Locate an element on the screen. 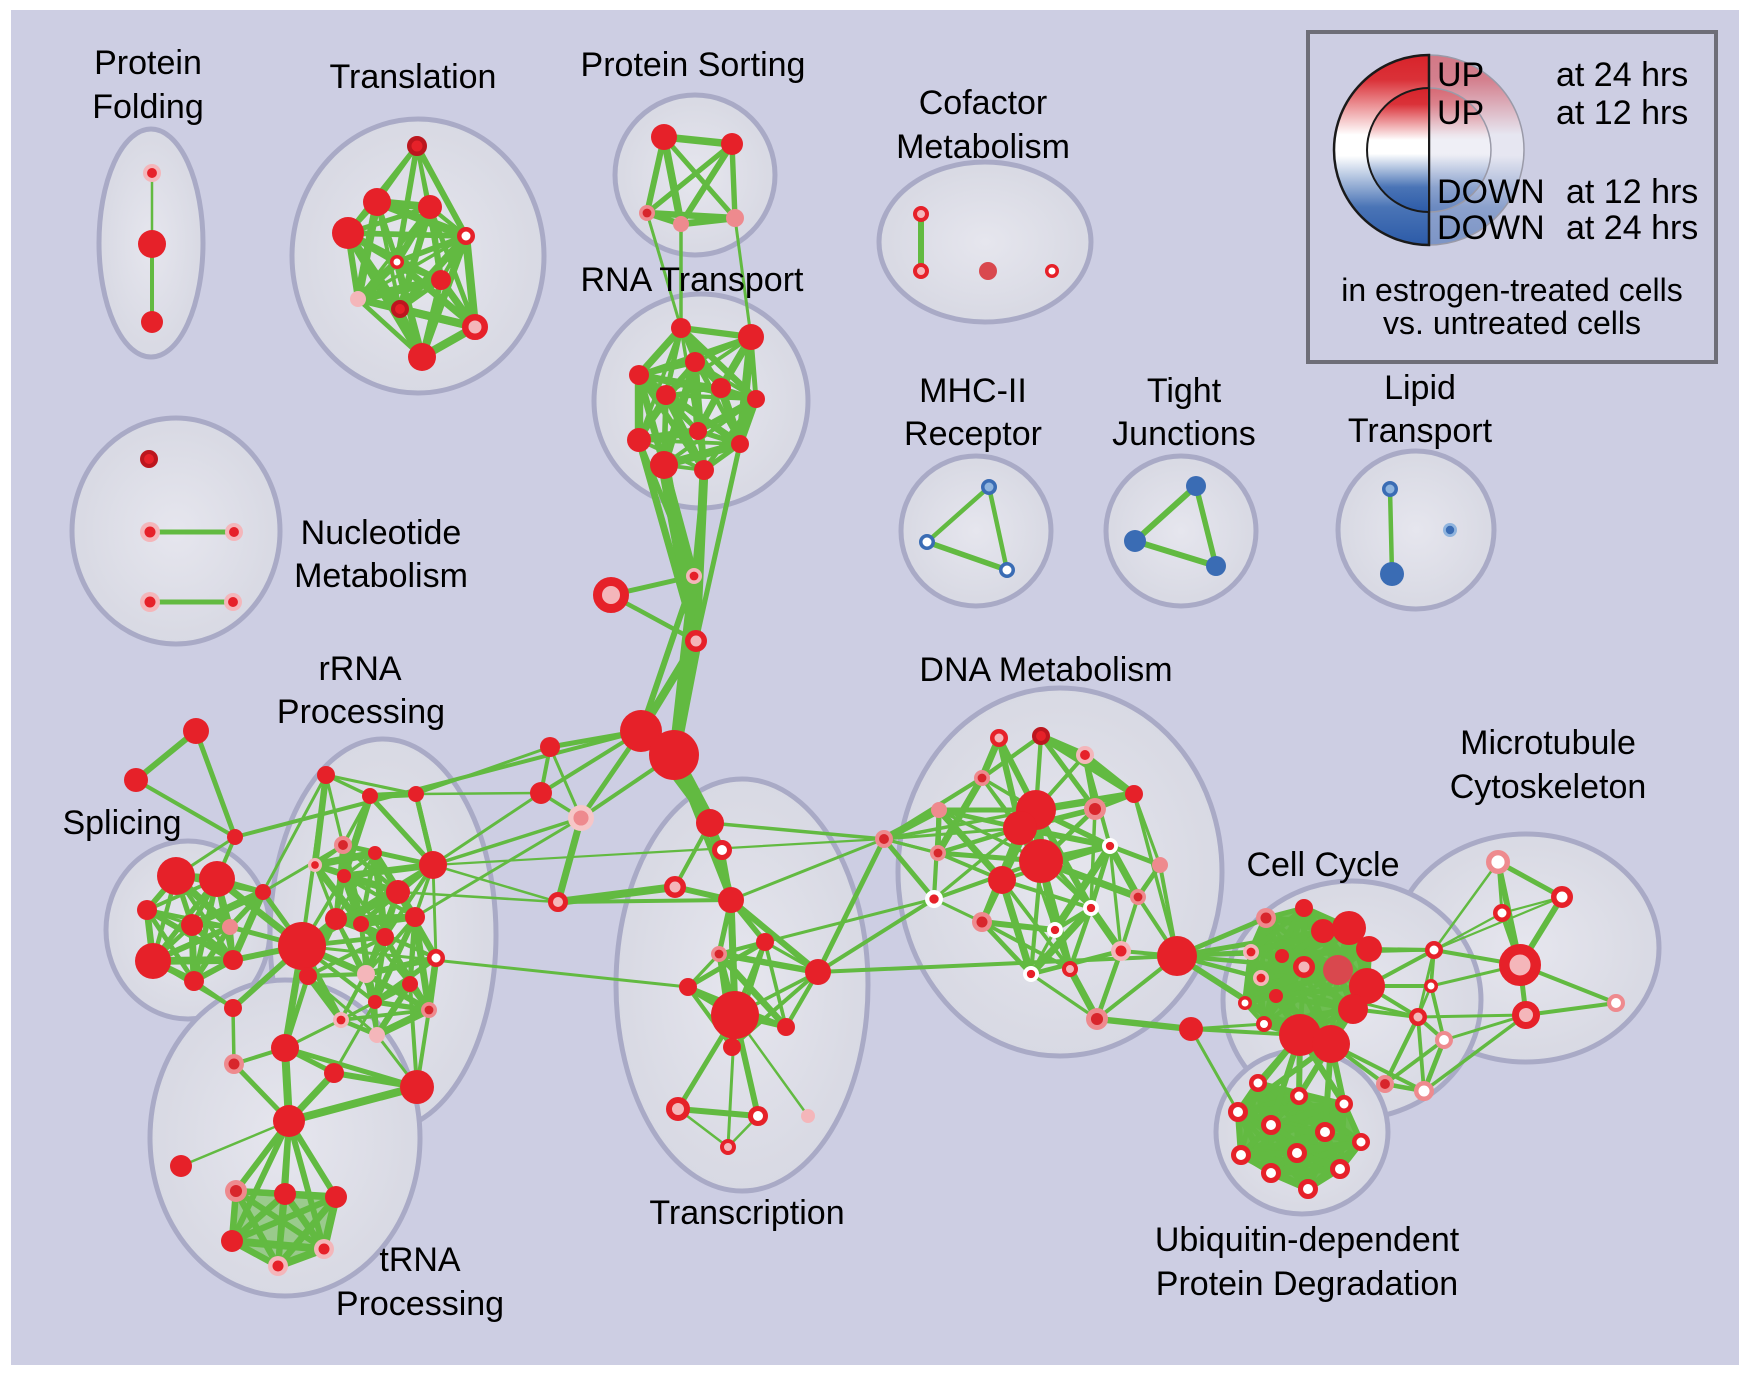  svg-text: Cofactor is located at coordinates (983, 103).